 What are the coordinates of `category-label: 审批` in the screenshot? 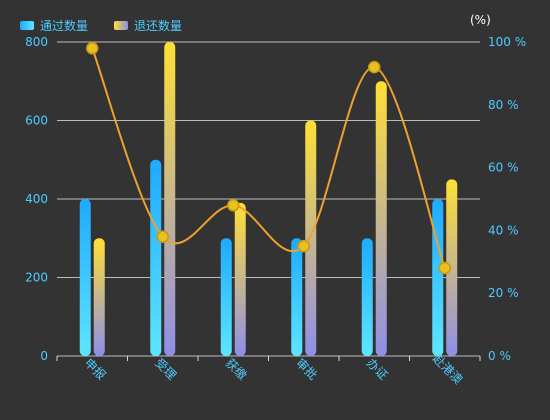 It's located at (307, 369).